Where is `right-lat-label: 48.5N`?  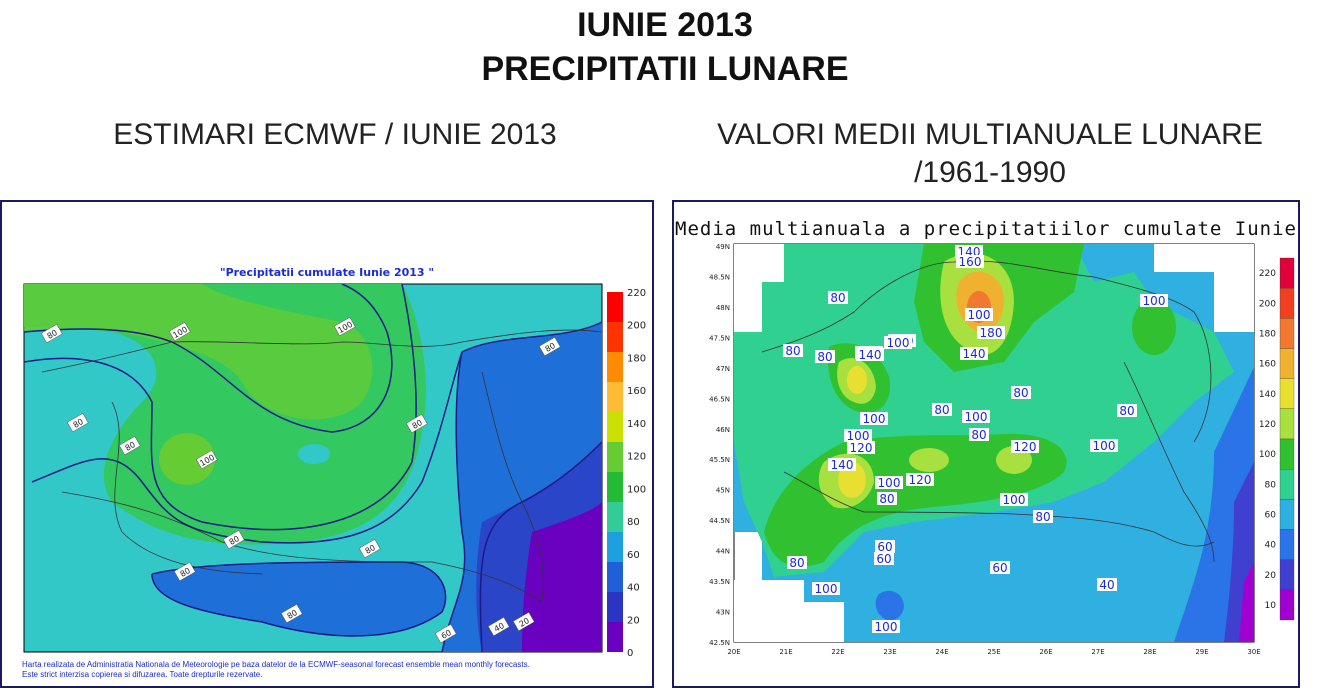 right-lat-label: 48.5N is located at coordinates (719, 277).